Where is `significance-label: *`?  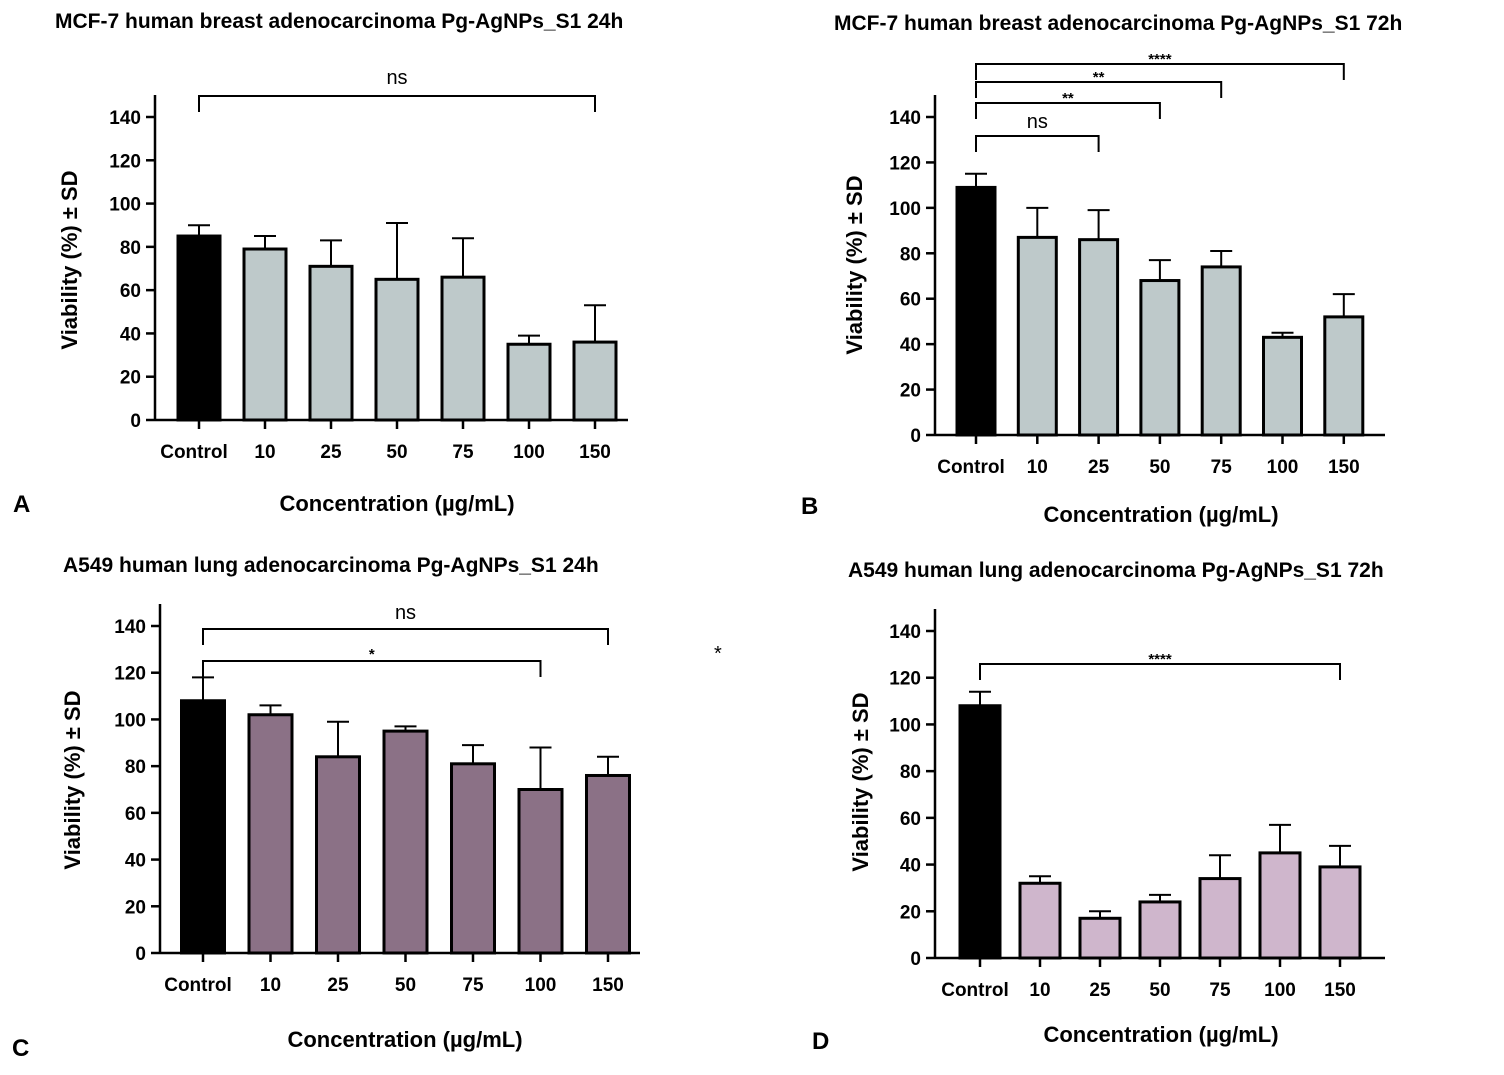
significance-label: * is located at coordinates (372, 654).